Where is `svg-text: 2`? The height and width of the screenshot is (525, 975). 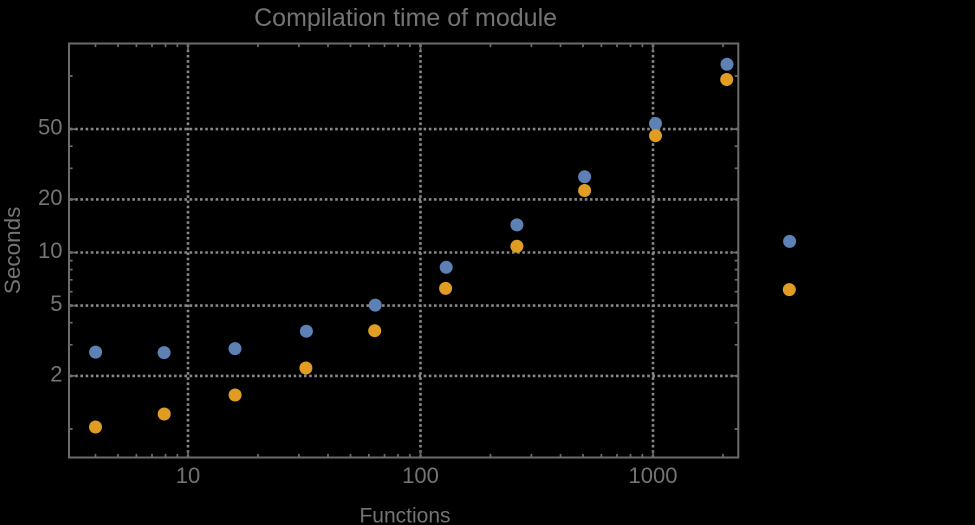
svg-text: 2 is located at coordinates (56, 373).